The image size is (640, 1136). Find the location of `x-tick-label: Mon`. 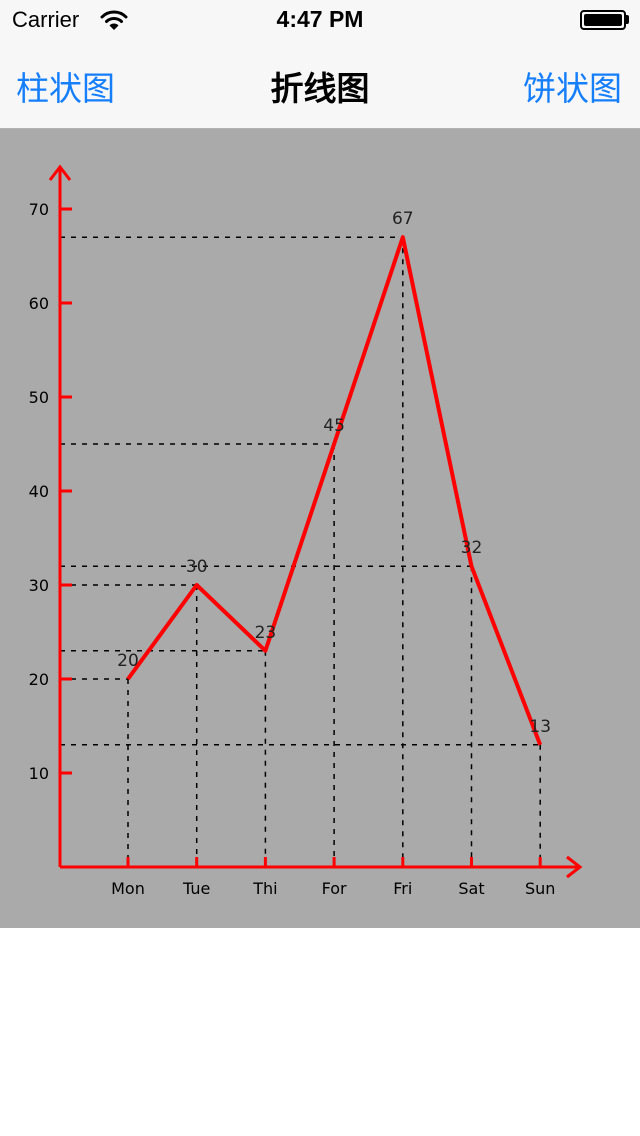

x-tick-label: Mon is located at coordinates (128, 888).